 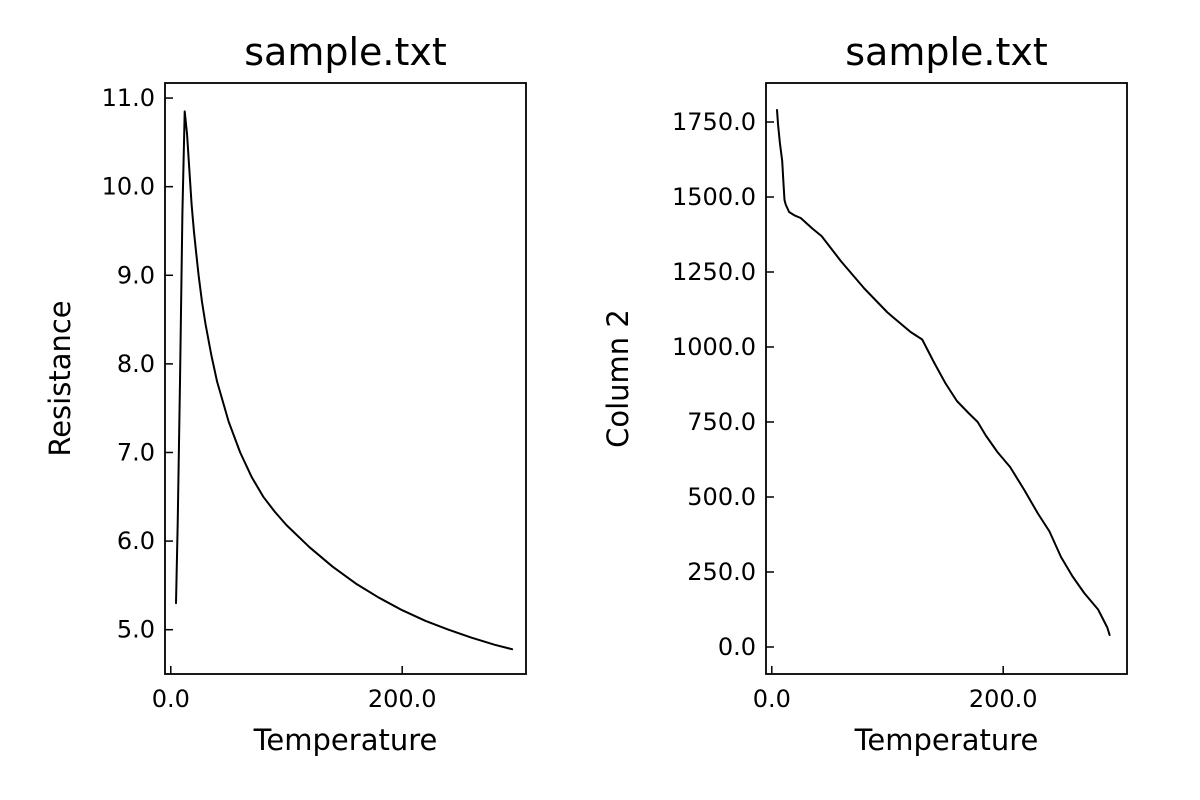 What do you see at coordinates (721, 422) in the screenshot?
I see `right-y-tick-label: 750.0` at bounding box center [721, 422].